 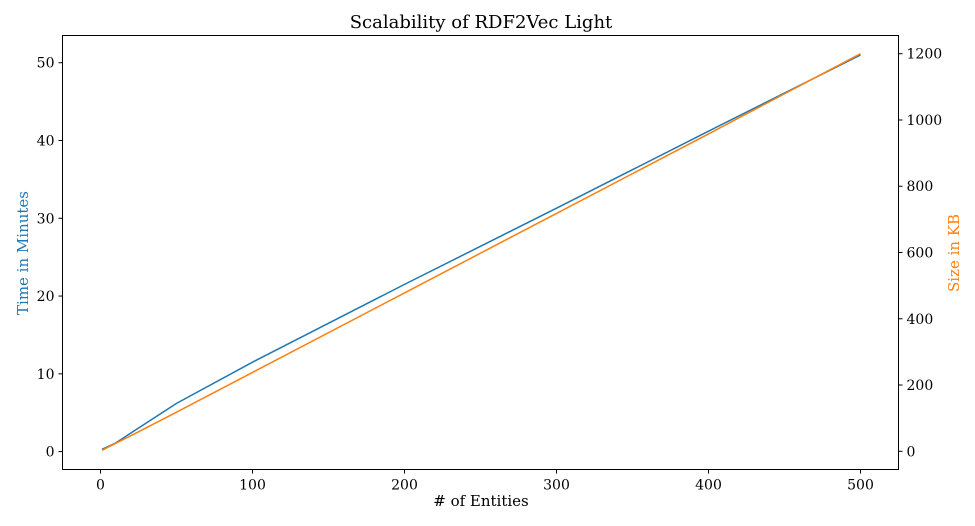 What do you see at coordinates (925, 121) in the screenshot?
I see `y2-tick-label: 1000` at bounding box center [925, 121].